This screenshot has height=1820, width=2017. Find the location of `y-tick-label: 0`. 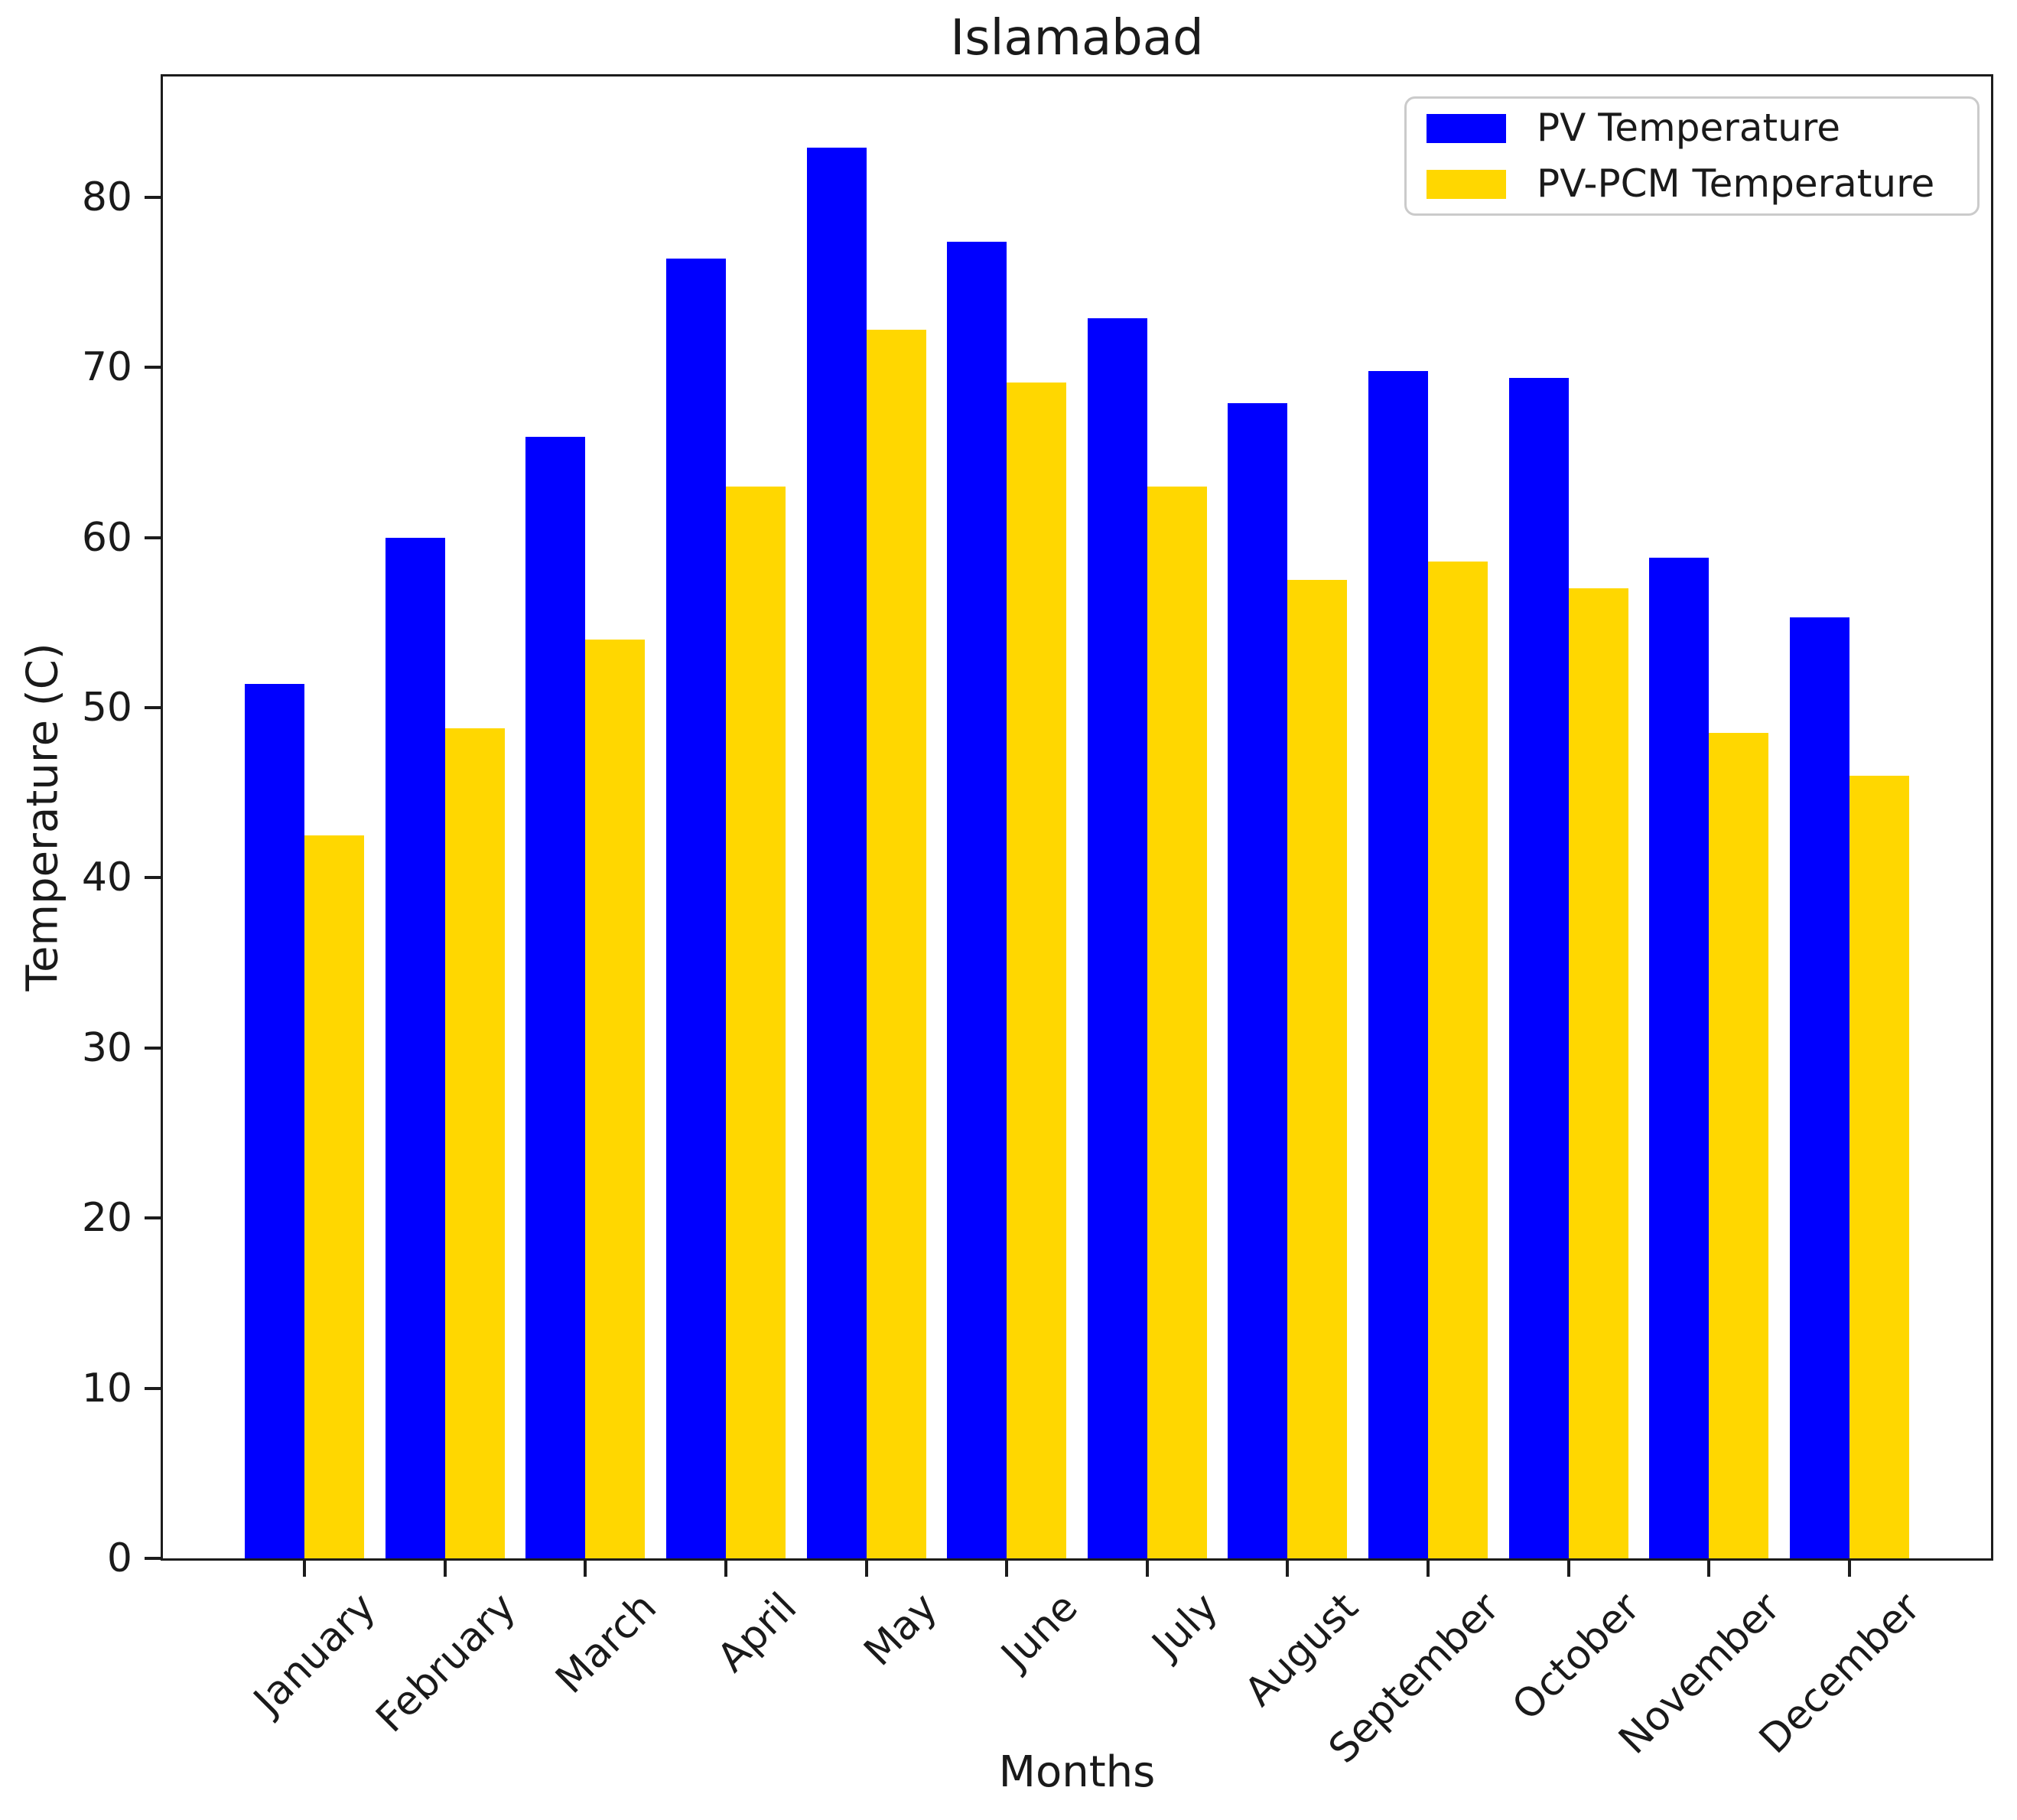

y-tick-label: 0 is located at coordinates (119, 1558).